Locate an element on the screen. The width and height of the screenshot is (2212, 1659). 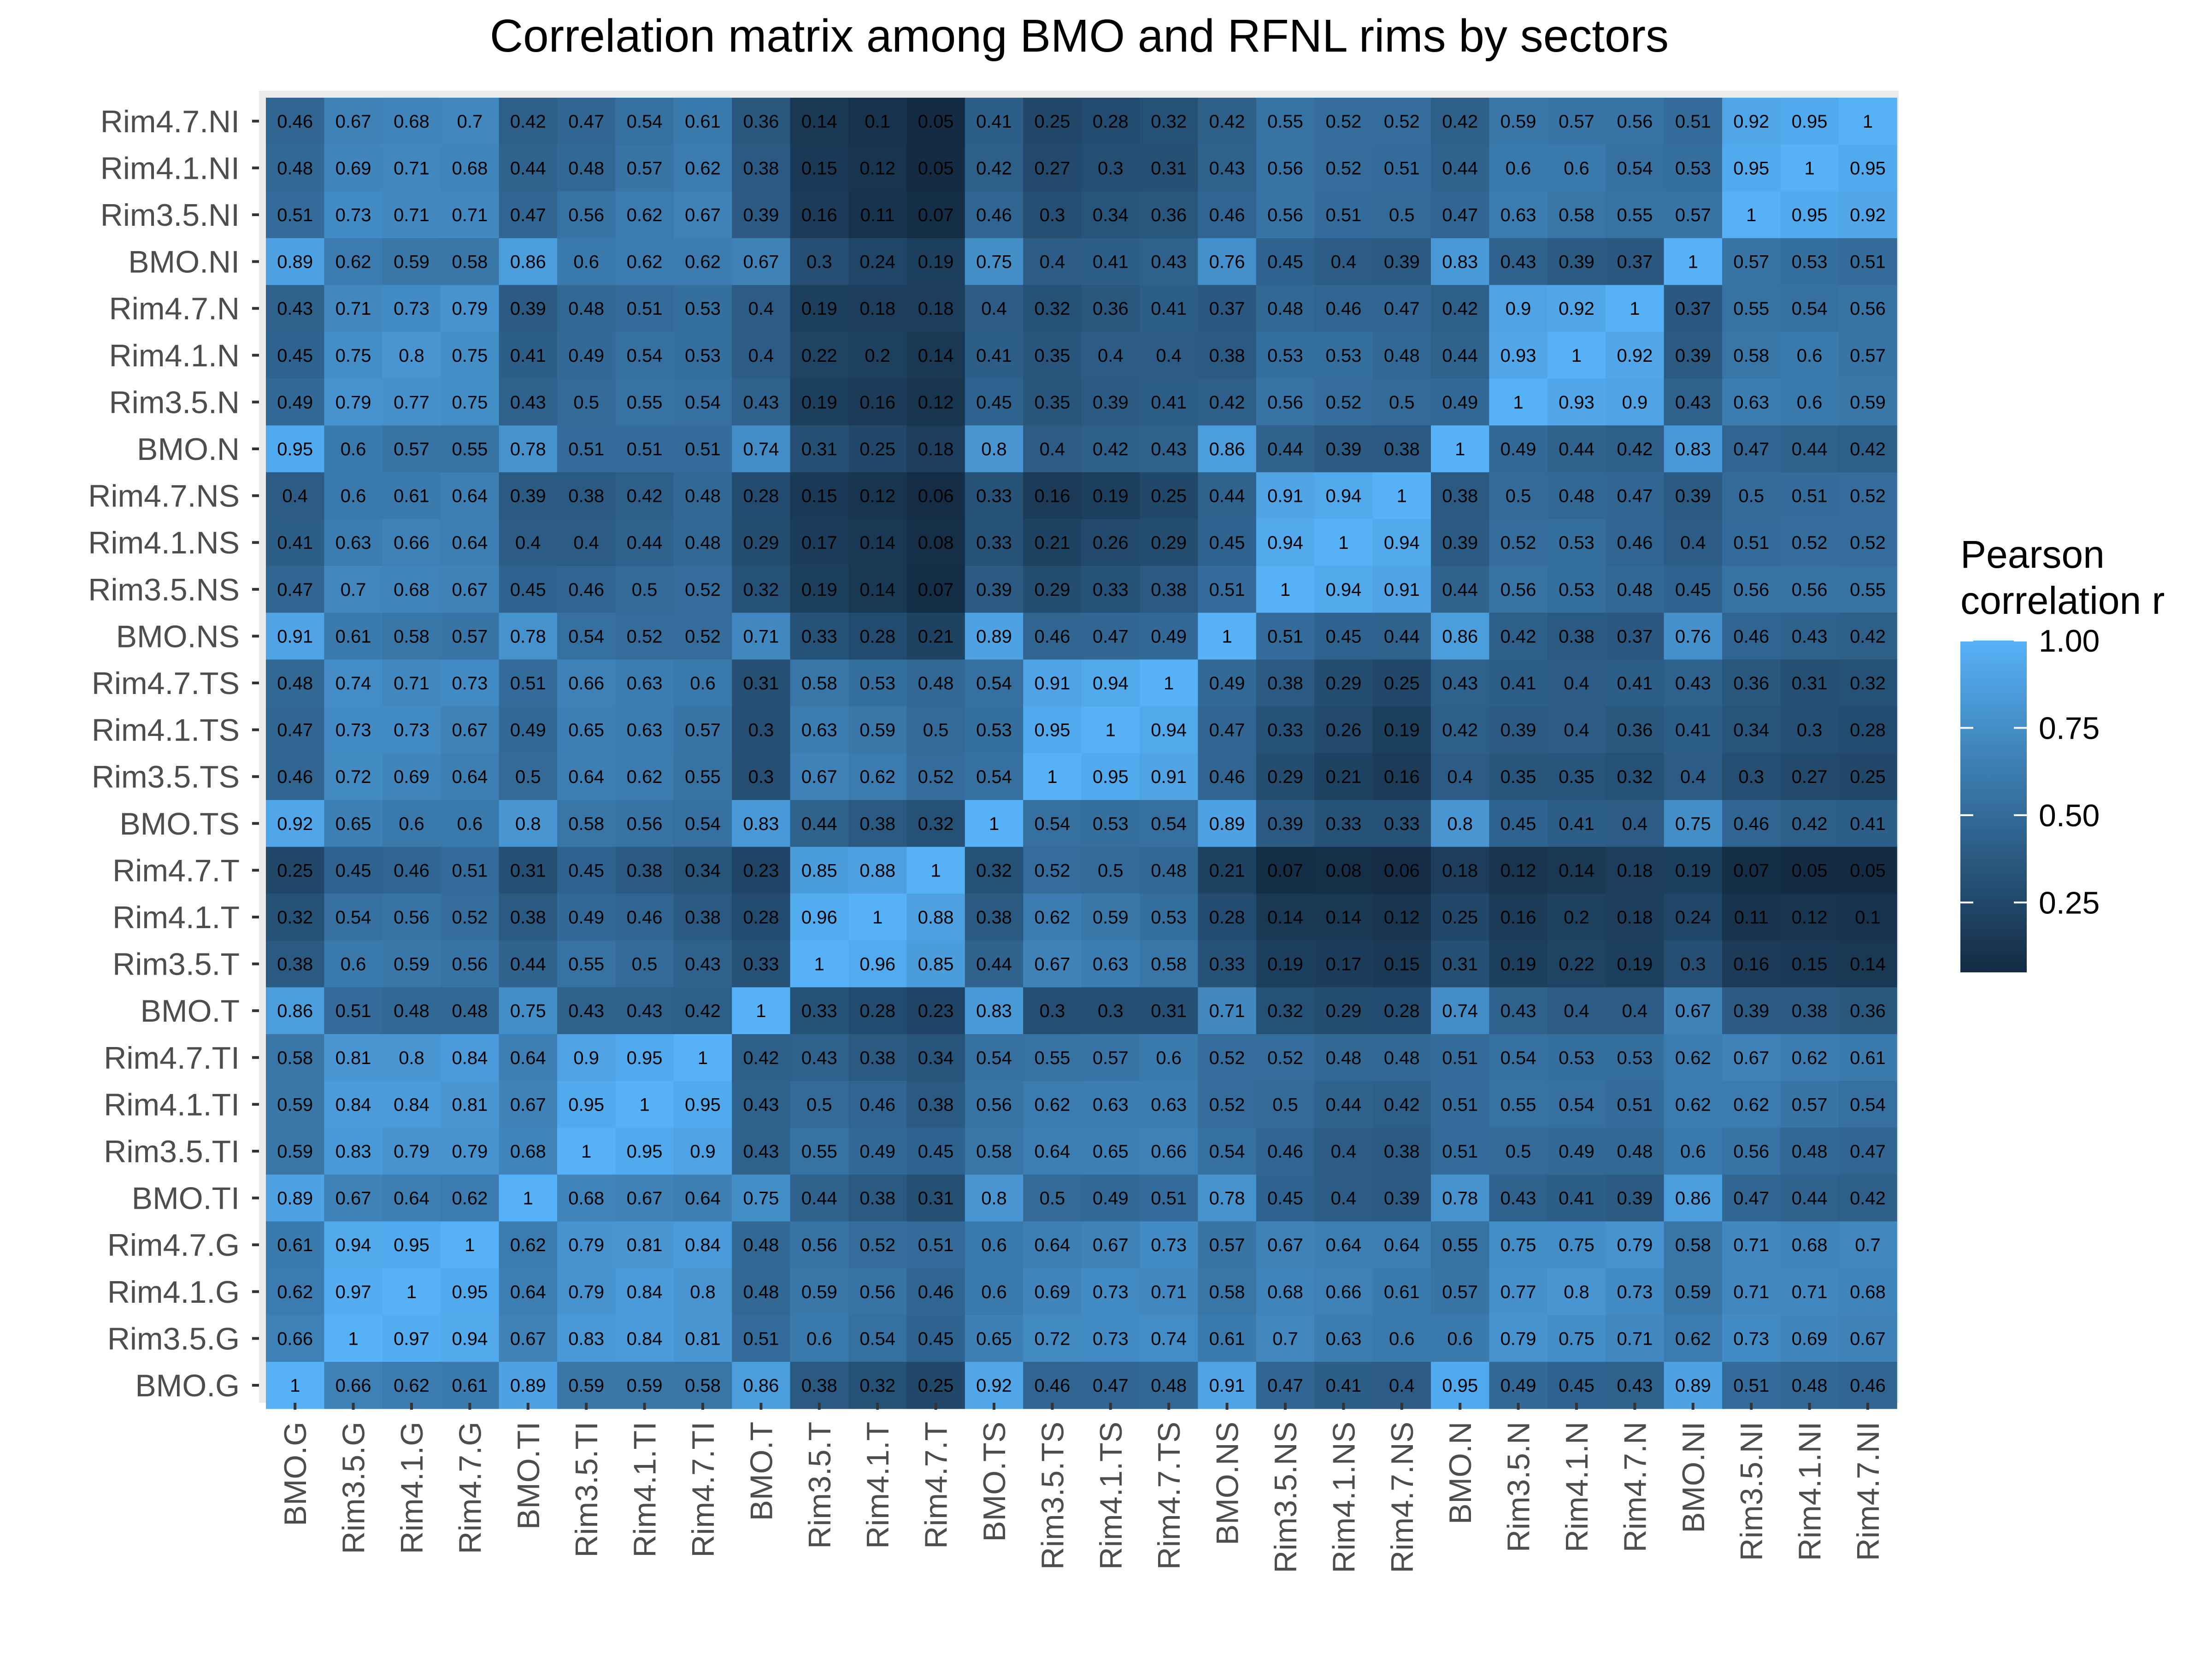
cell-value-label: 0.34 is located at coordinates (1751, 730).